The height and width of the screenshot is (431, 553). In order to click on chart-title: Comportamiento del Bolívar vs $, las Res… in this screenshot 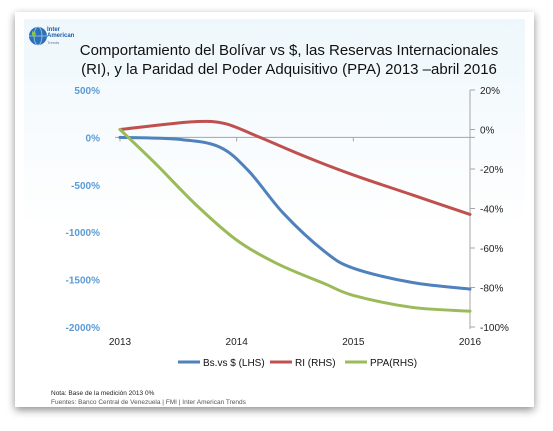, I will do `click(289, 60)`.